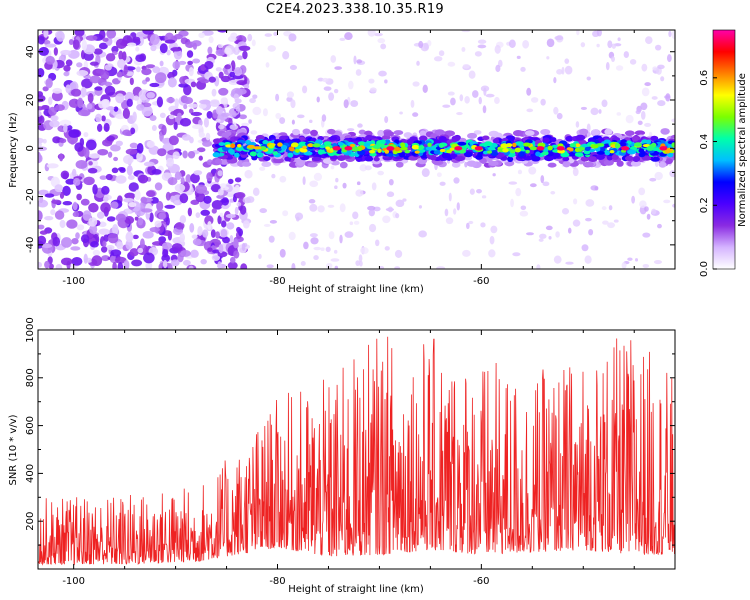 The image size is (750, 600). I want to click on page-title: C2E4.2023.338.10.35.R19, so click(355, 9).